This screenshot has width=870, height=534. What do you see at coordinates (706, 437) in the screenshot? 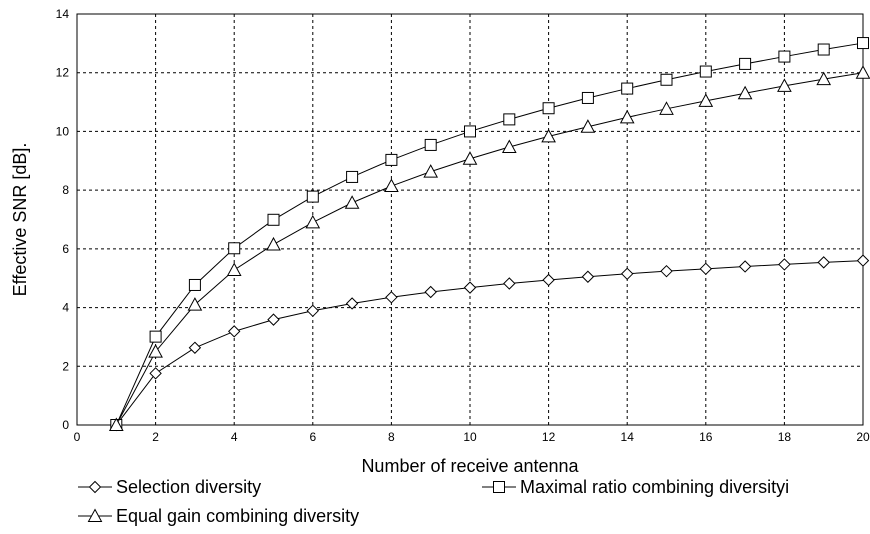
I see `x-tick-label: 16` at bounding box center [706, 437].